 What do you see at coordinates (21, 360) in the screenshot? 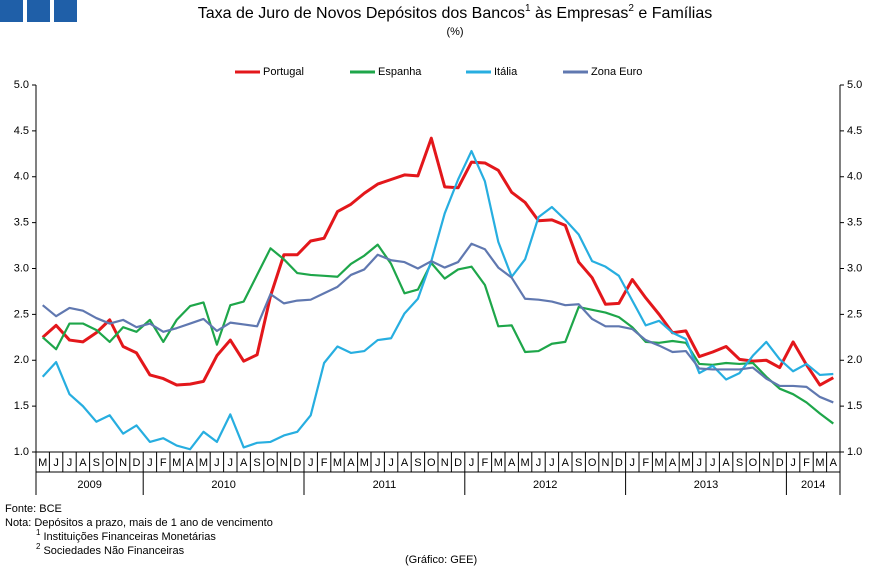
I see `y-tick-label: 2.0` at bounding box center [21, 360].